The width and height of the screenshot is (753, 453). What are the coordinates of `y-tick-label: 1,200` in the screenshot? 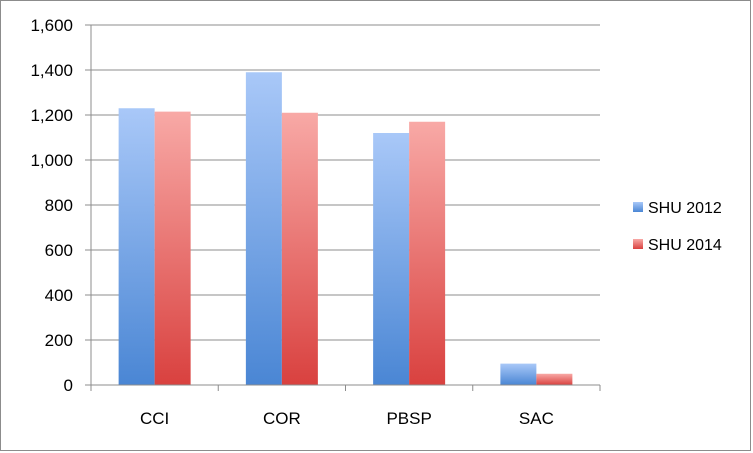 It's located at (51, 115).